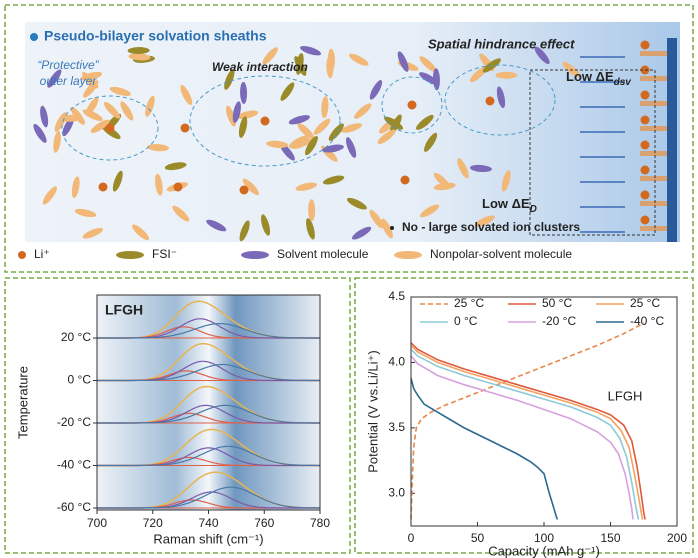 Image resolution: width=698 pixels, height=558 pixels. I want to click on y-tick-label: 0 °C, so click(80, 380).